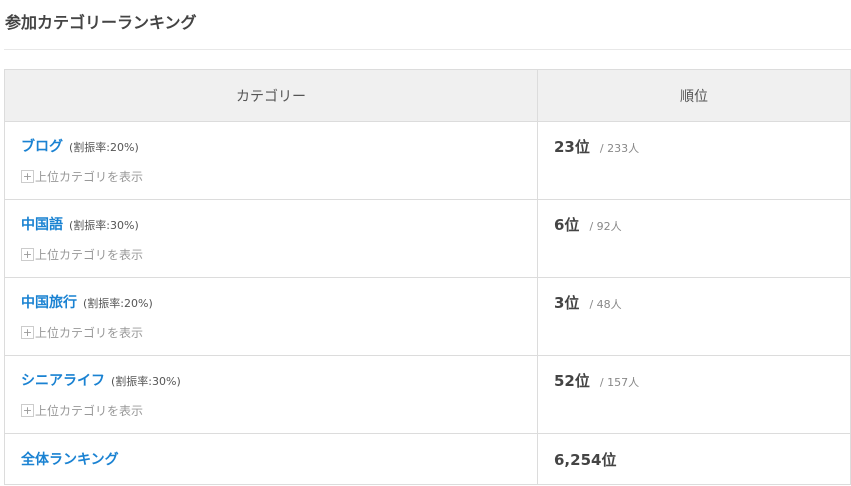  What do you see at coordinates (42, 147) in the screenshot?
I see `category-link: ブログ` at bounding box center [42, 147].